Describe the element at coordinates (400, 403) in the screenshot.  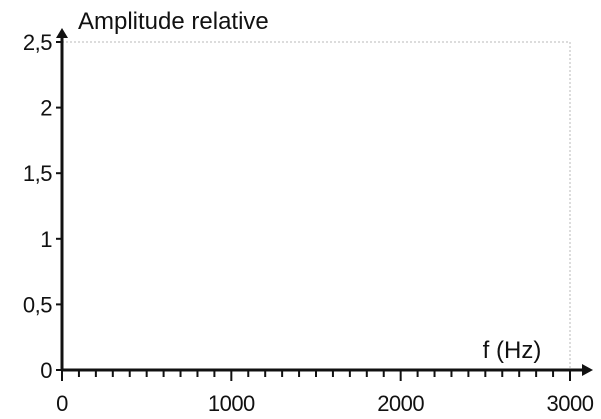
I see `x-tick-label-2: 2000` at that location.